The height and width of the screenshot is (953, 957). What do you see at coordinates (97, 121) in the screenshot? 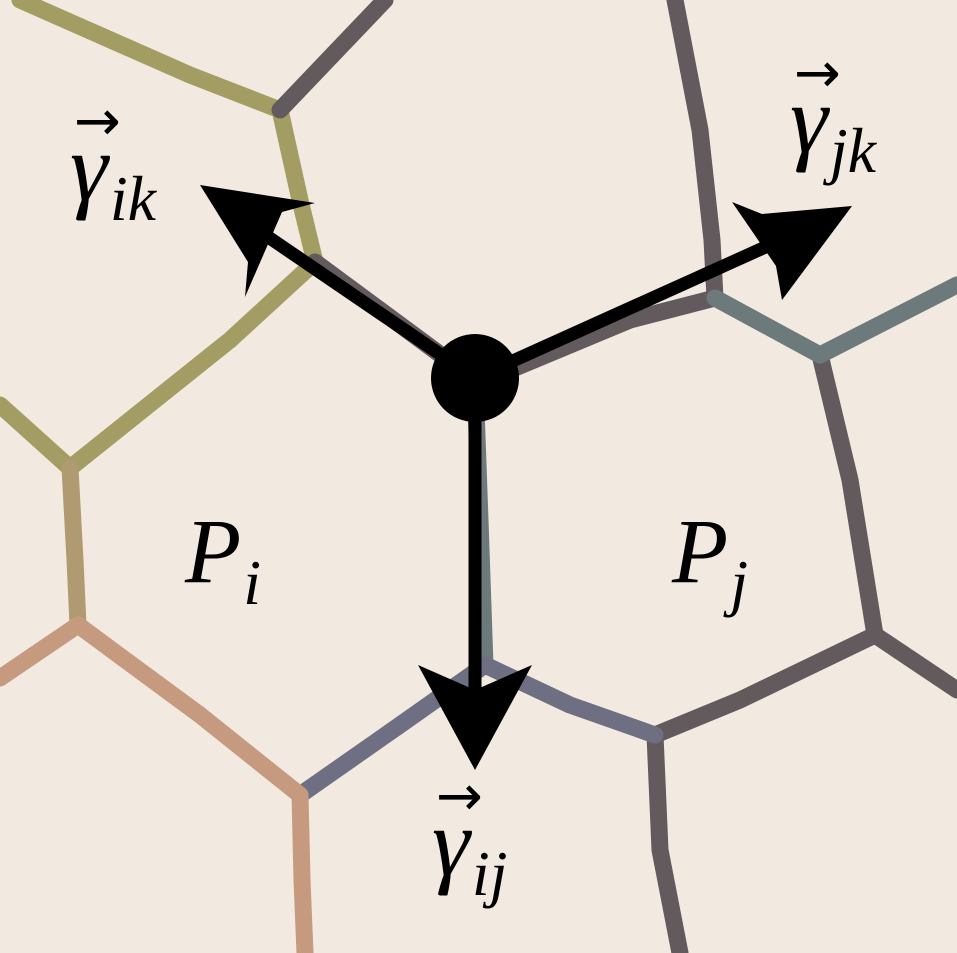
I see `gamma-ik-arrow-accent: →` at bounding box center [97, 121].